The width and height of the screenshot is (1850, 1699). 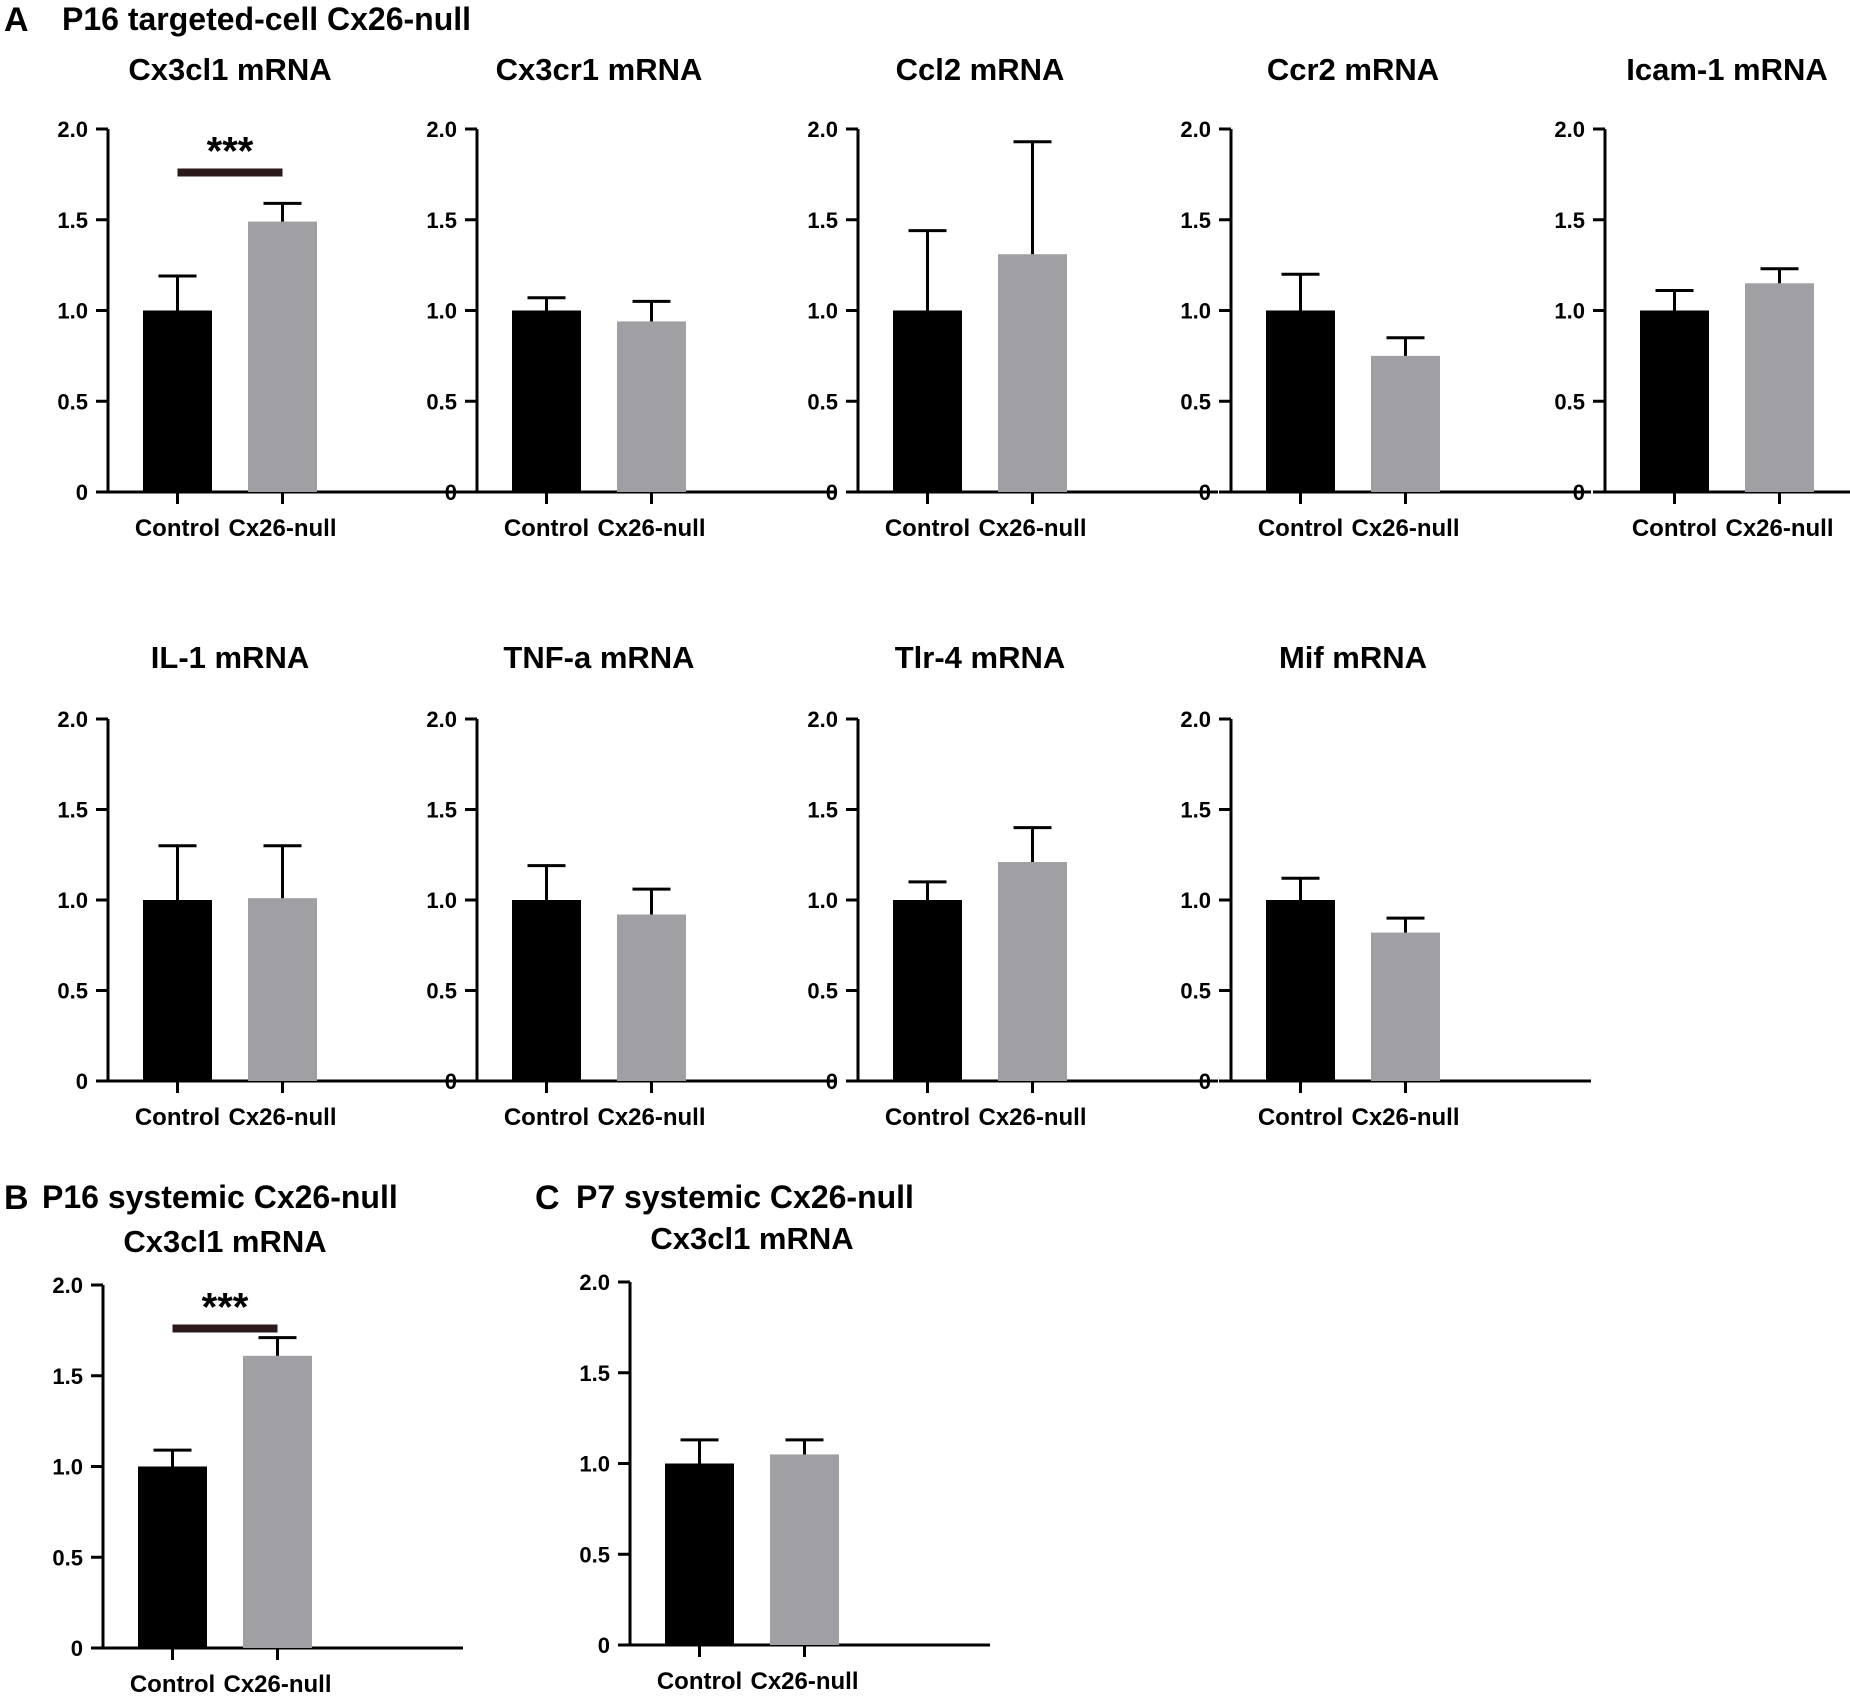 What do you see at coordinates (980, 657) in the screenshot?
I see `chart-title: Tlr-4 mRNA` at bounding box center [980, 657].